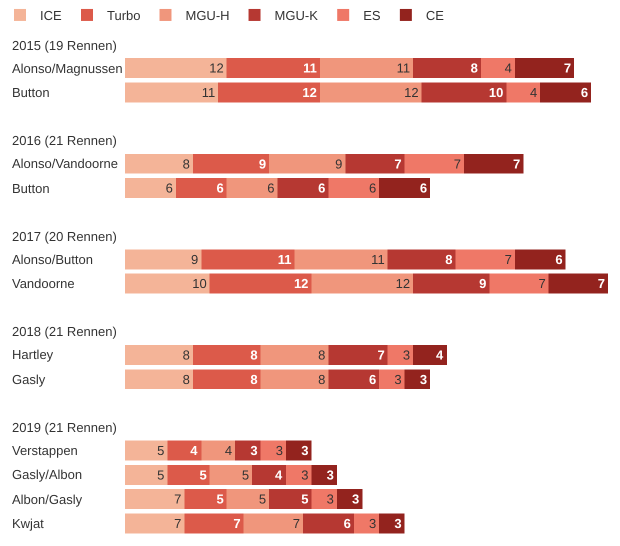  Describe the element at coordinates (67, 68) in the screenshot. I see `y-tick-label: Alonso/Magnussen` at that location.